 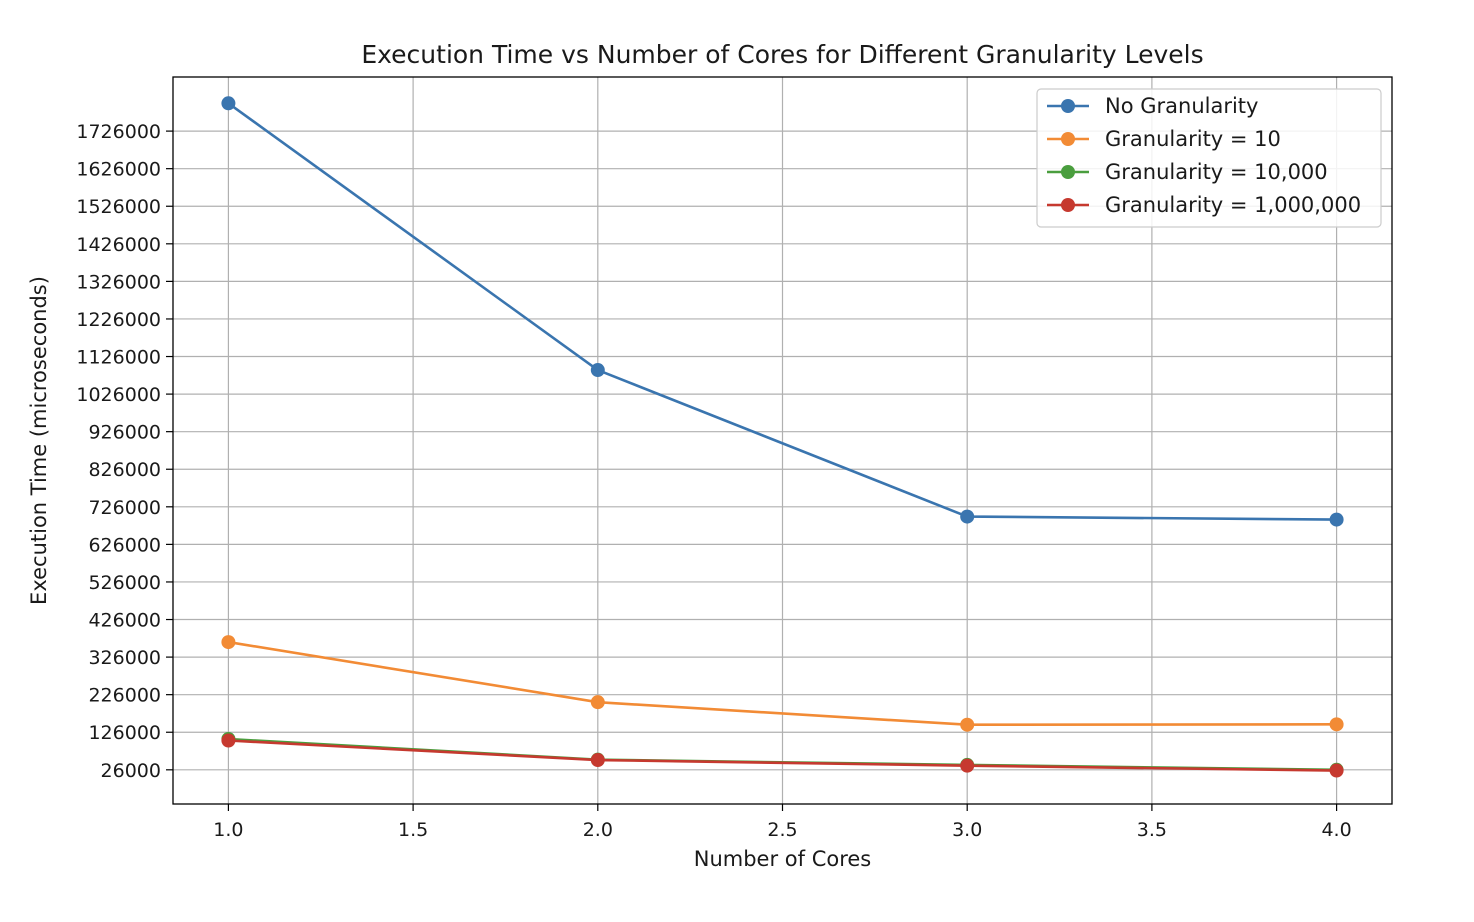 I want to click on x-tick-label: 2.0, so click(x=598, y=830).